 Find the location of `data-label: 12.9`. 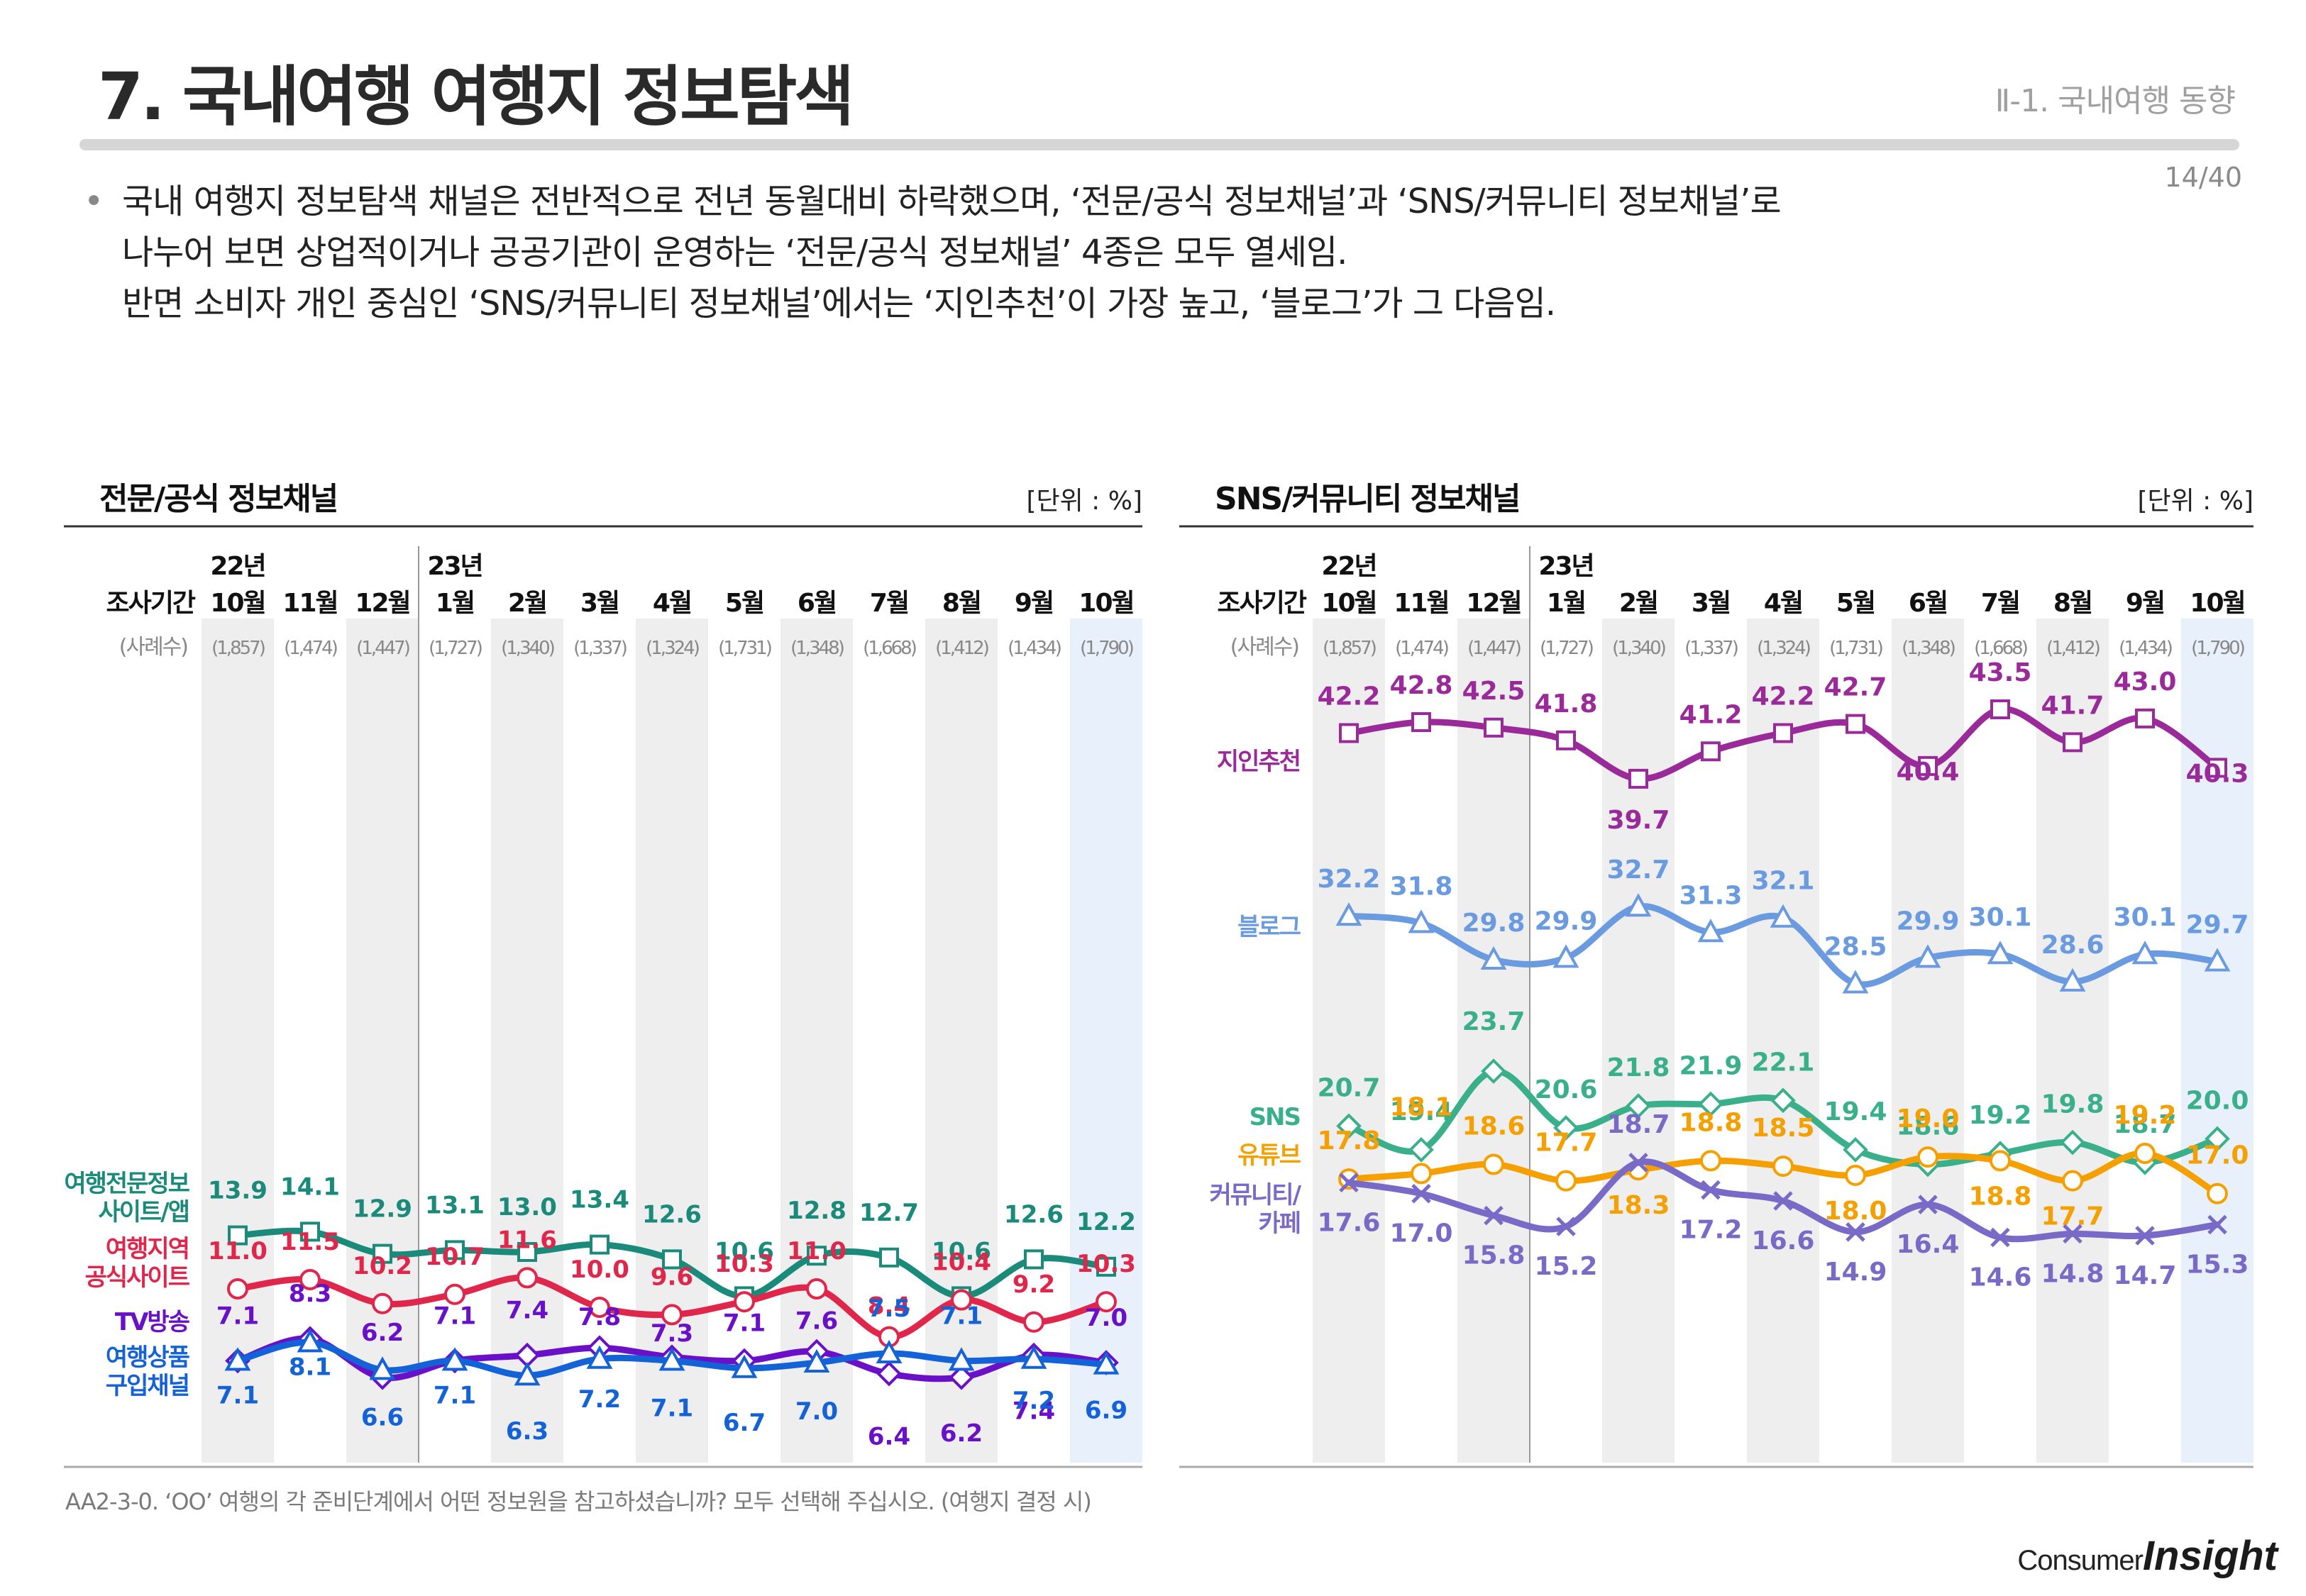

data-label: 12.9 is located at coordinates (382, 1209).